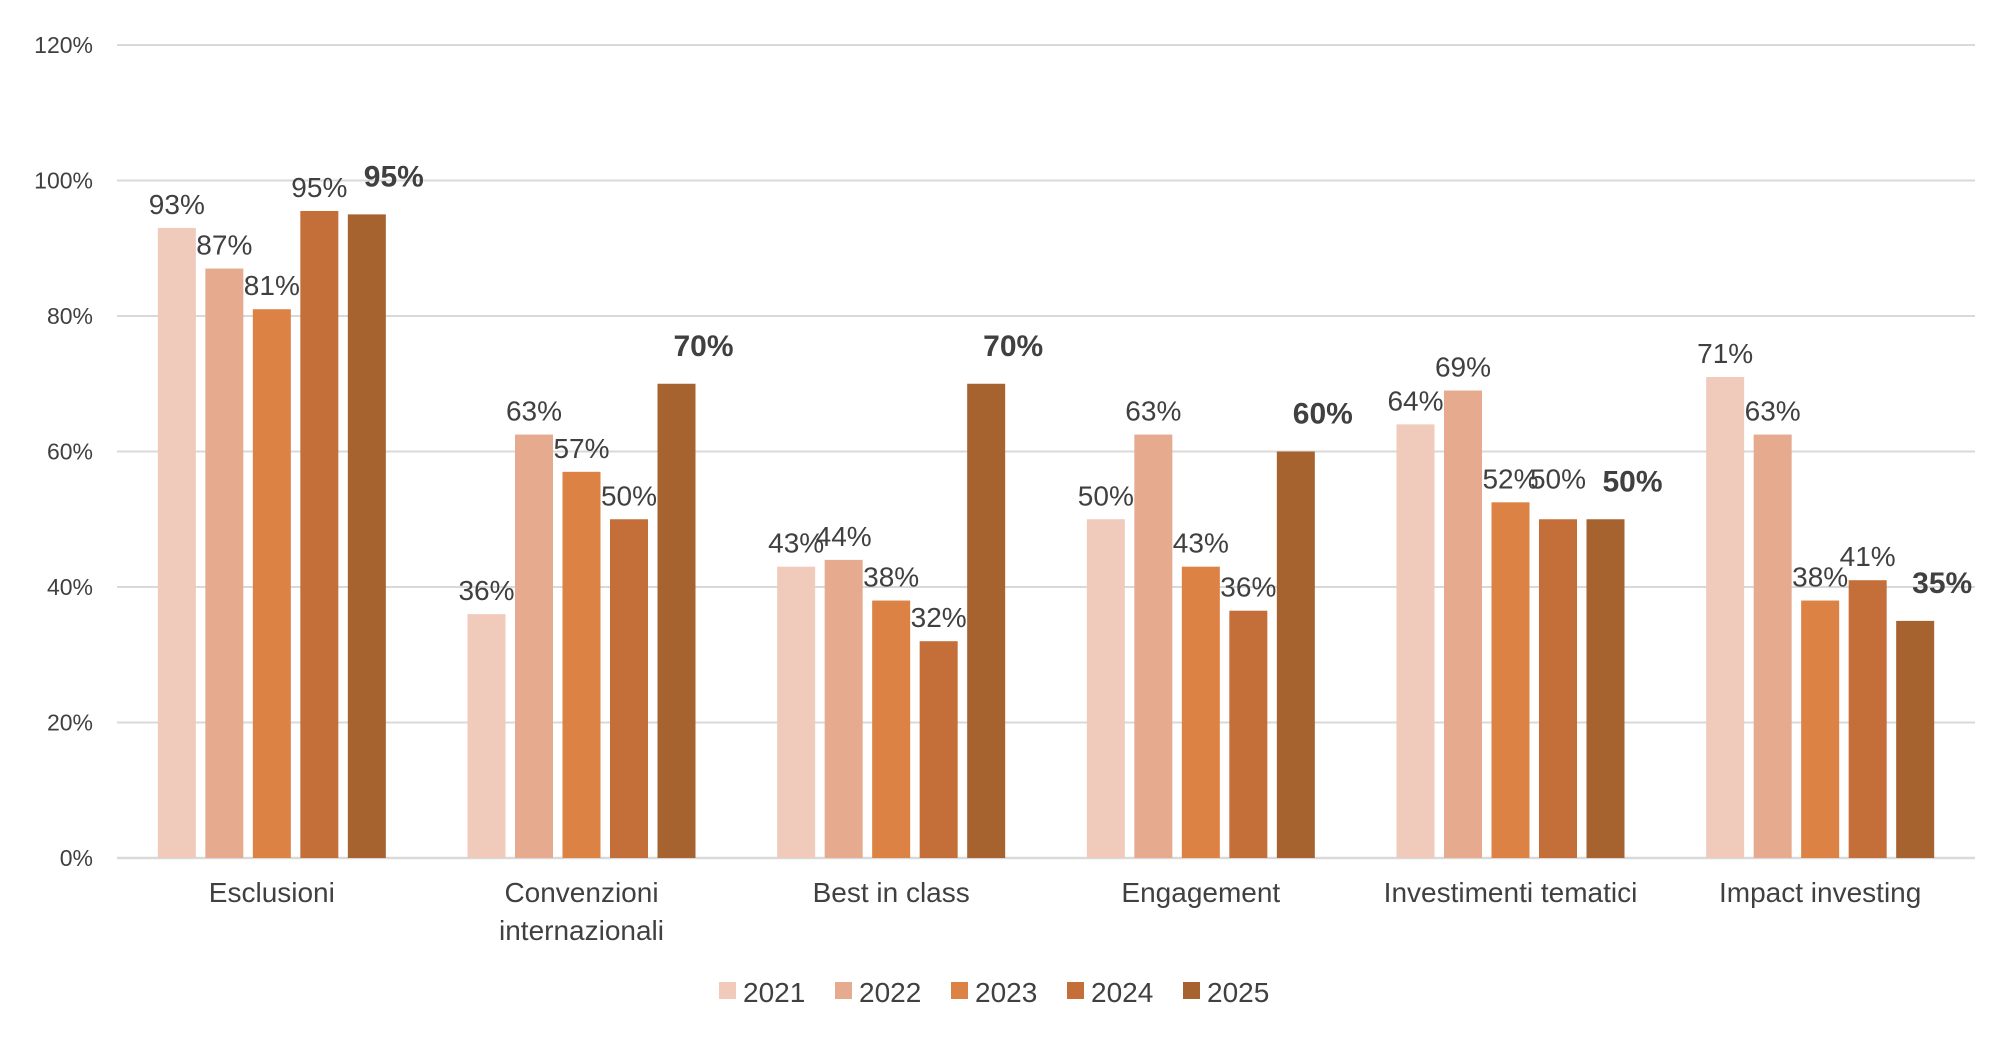  What do you see at coordinates (1153, 411) in the screenshot?
I see `data-label-2022-3: 63%` at bounding box center [1153, 411].